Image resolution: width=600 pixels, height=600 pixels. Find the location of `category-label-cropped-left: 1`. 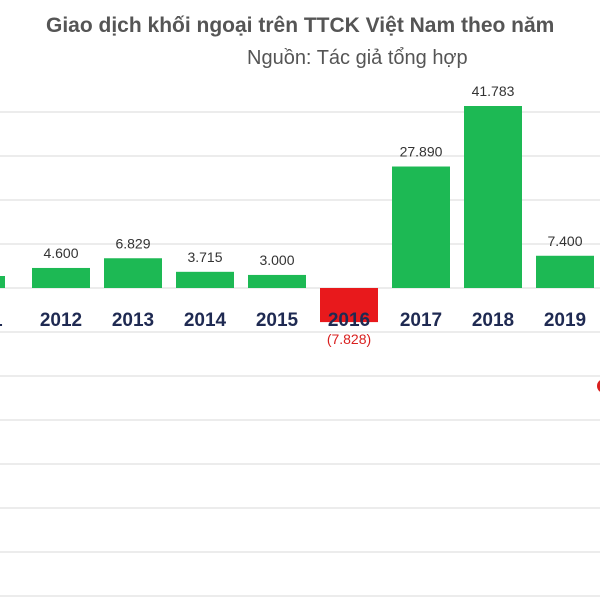

category-label-cropped-left: 1 is located at coordinates (1, 320).